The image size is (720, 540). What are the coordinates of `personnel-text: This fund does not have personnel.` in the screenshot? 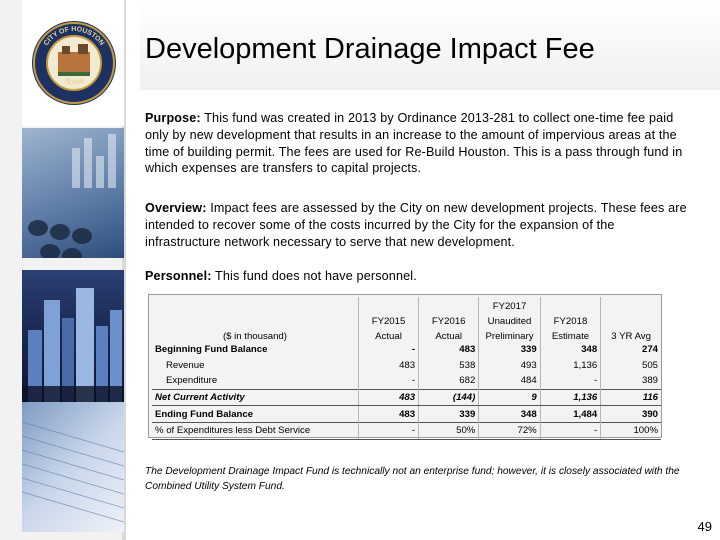 It's located at (316, 276).